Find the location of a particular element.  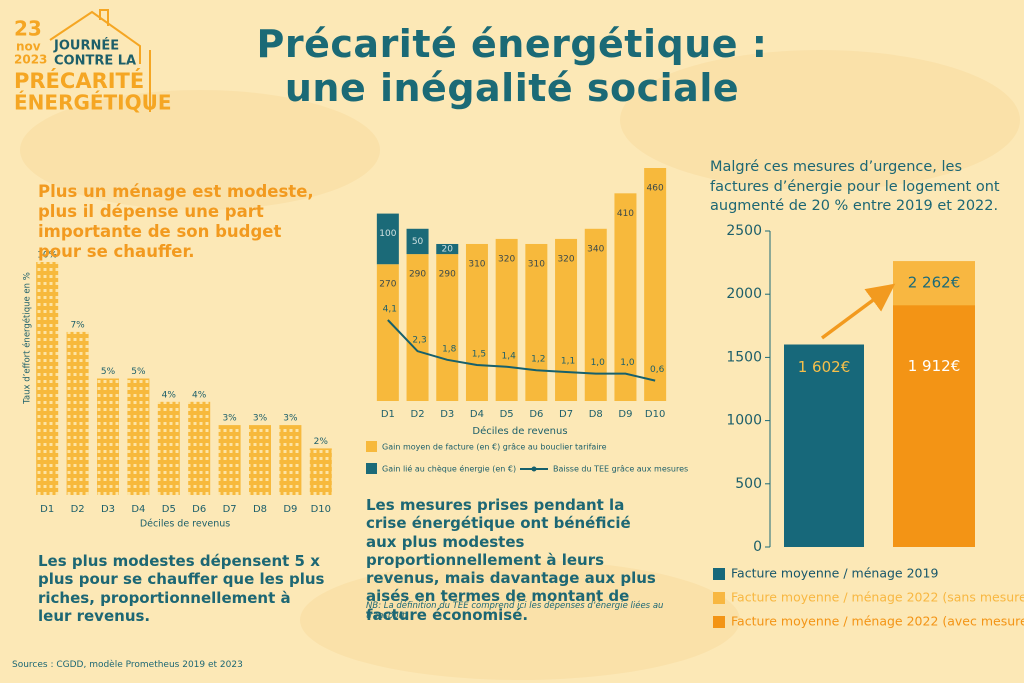

value-label: 1 912€ is located at coordinates (934, 366).